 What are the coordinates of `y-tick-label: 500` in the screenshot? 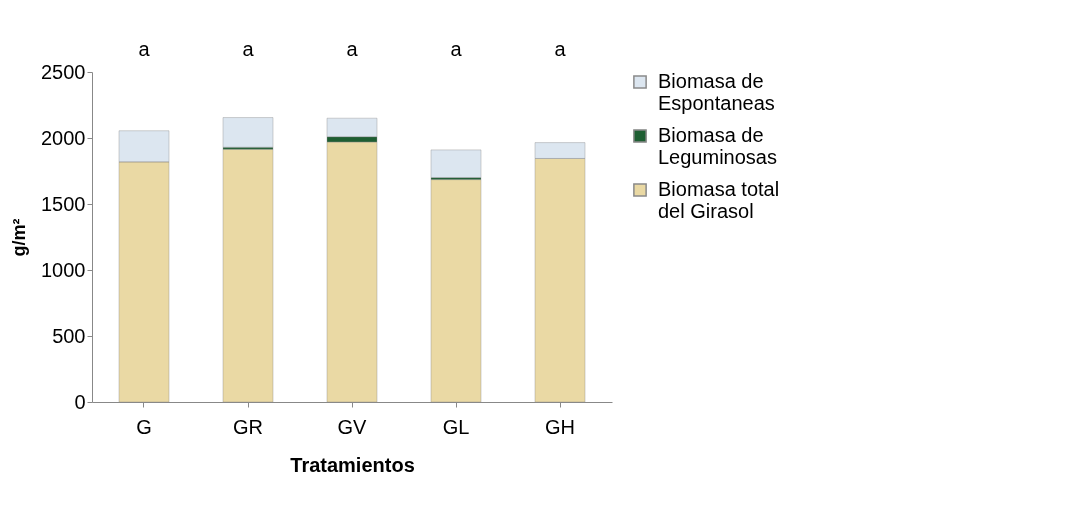 It's located at (69, 335).